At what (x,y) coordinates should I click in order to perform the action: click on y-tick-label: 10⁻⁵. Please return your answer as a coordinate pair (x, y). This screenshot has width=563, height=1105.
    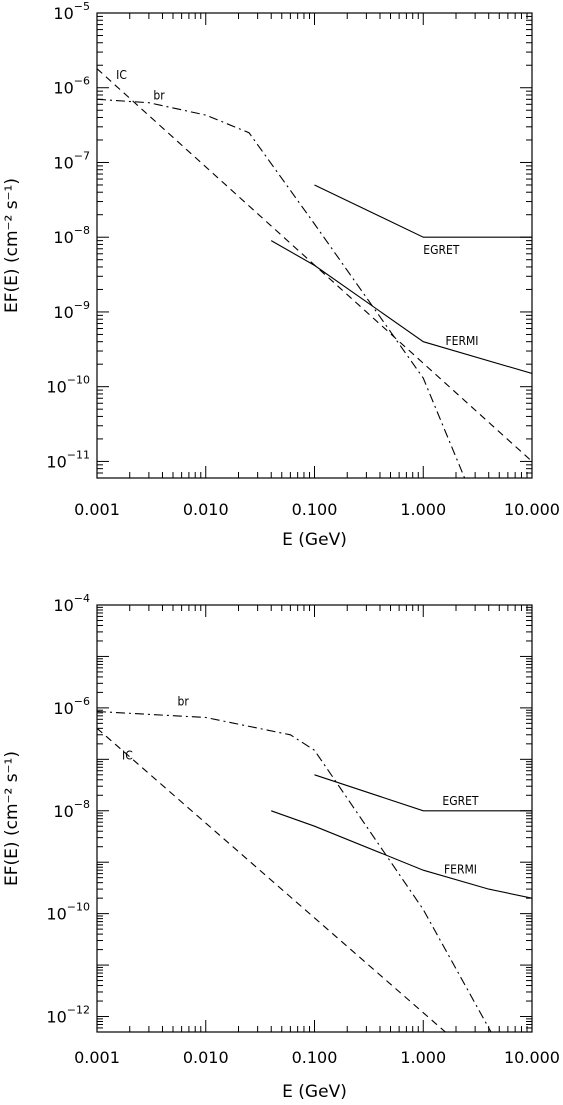
    Looking at the image, I should click on (71, 11).